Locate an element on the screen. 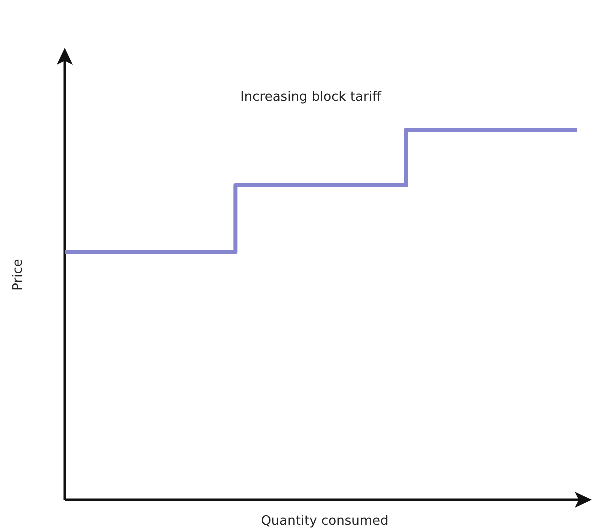 The height and width of the screenshot is (532, 592). chart-title: Increasing block tariff is located at coordinates (311, 97).